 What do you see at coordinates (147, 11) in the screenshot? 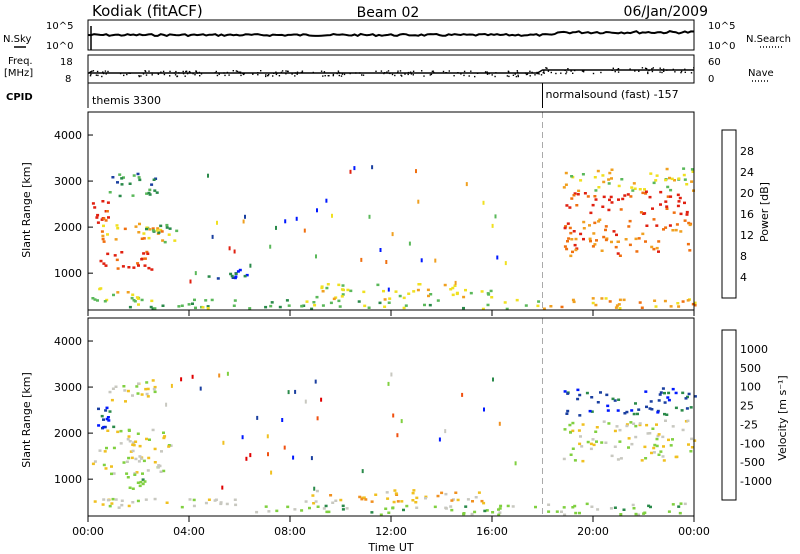
I see `station-title: Kodiak (fitACF)` at bounding box center [147, 11].